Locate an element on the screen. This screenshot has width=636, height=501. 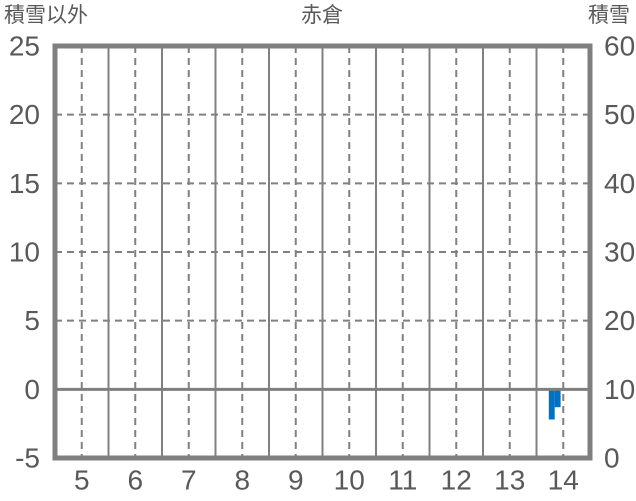
left-axis-tick-label: 15 is located at coordinates (24, 183).